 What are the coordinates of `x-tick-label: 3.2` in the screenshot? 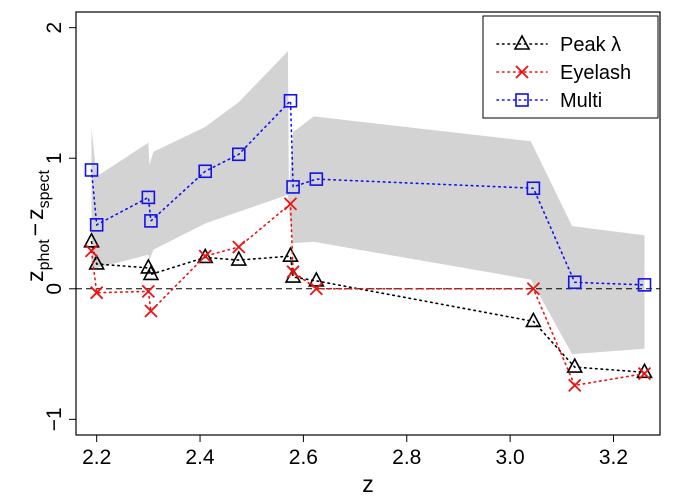 It's located at (613, 457).